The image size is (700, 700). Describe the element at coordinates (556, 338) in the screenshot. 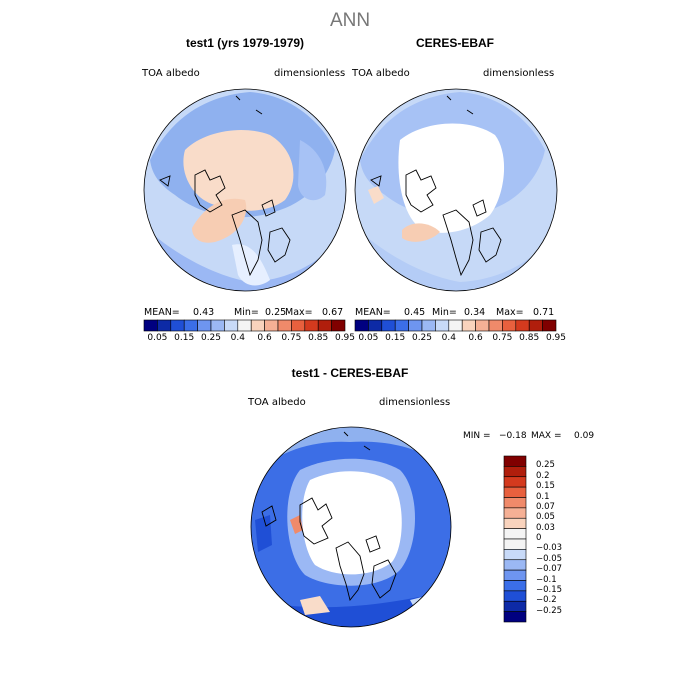

I see `colorbar-ceres-tick-label: 0.95` at that location.